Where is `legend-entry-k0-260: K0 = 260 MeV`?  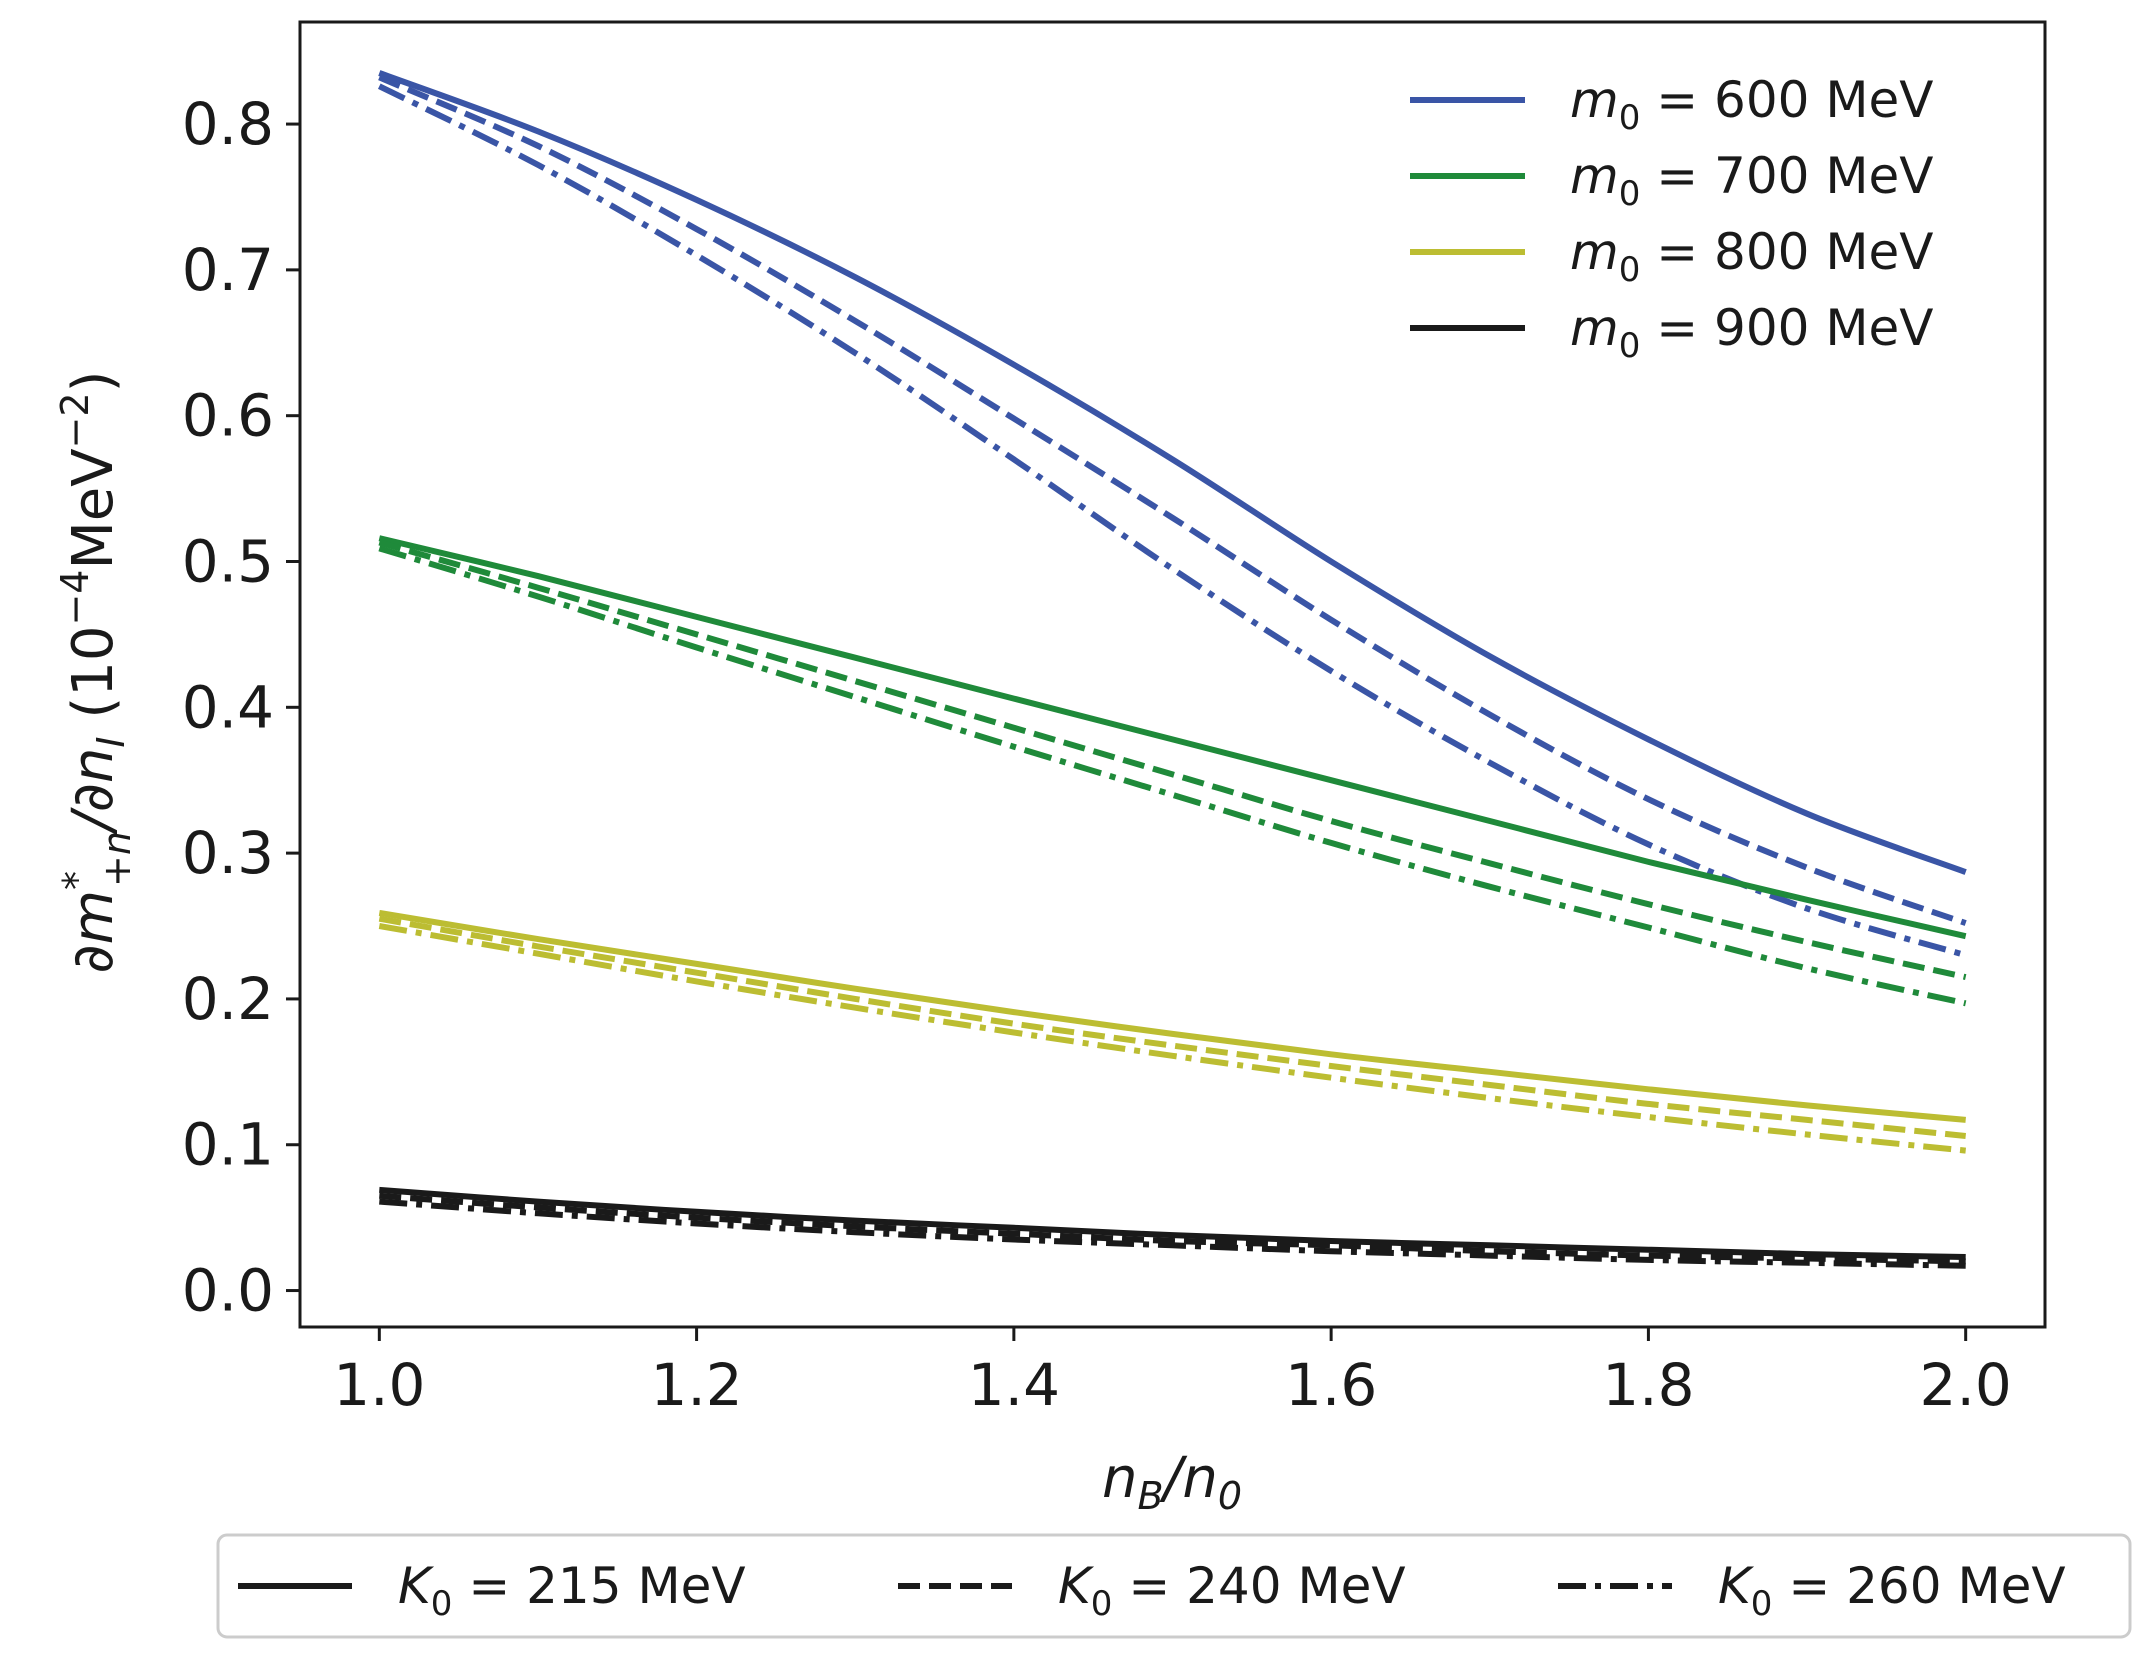 legend-entry-k0-260: K0 = 260 MeV is located at coordinates (1812, 1590).